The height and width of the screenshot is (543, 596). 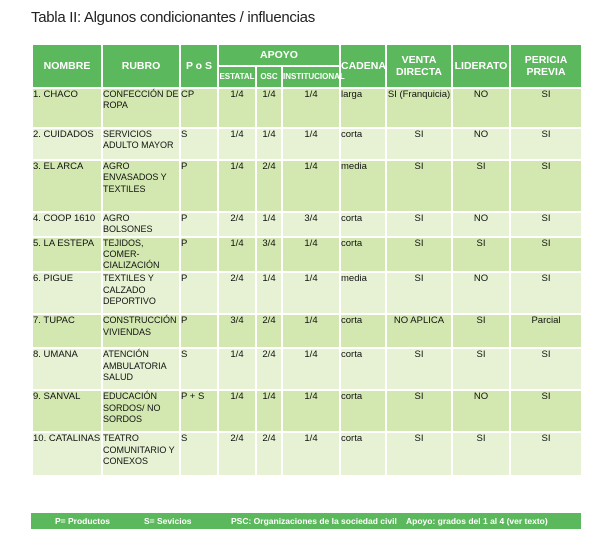 I want to click on cell-rubro: CONSTRUCCIÓN VIVIENDAS, so click(x=141, y=331).